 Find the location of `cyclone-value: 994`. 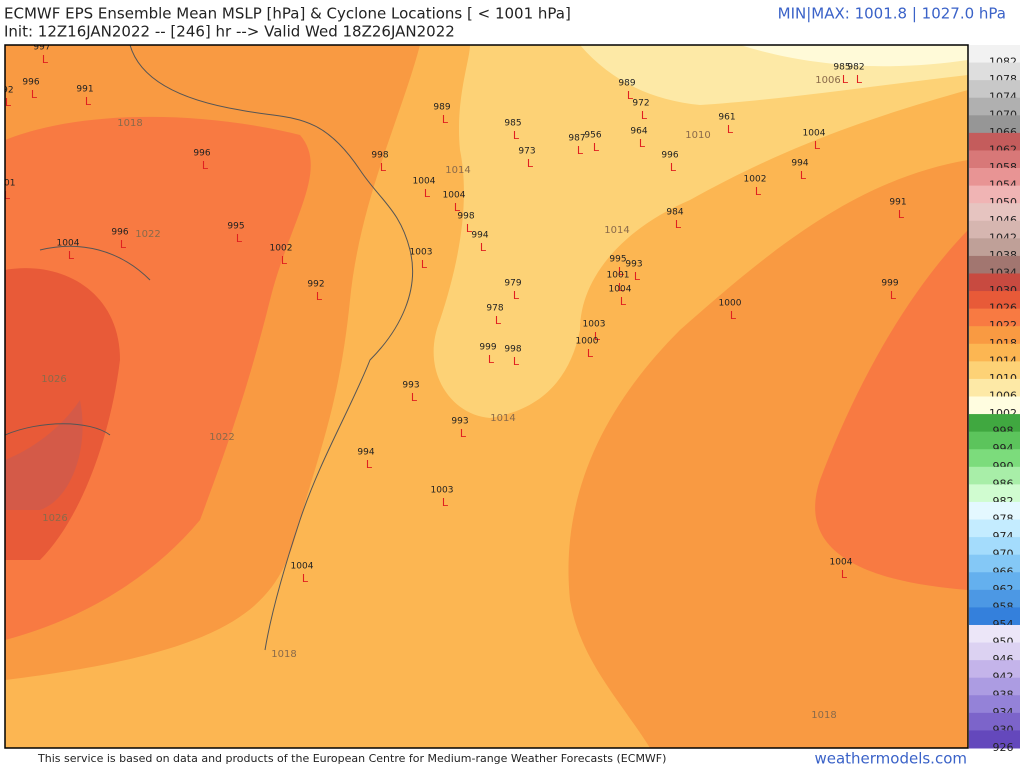

cyclone-value: 994 is located at coordinates (365, 453).